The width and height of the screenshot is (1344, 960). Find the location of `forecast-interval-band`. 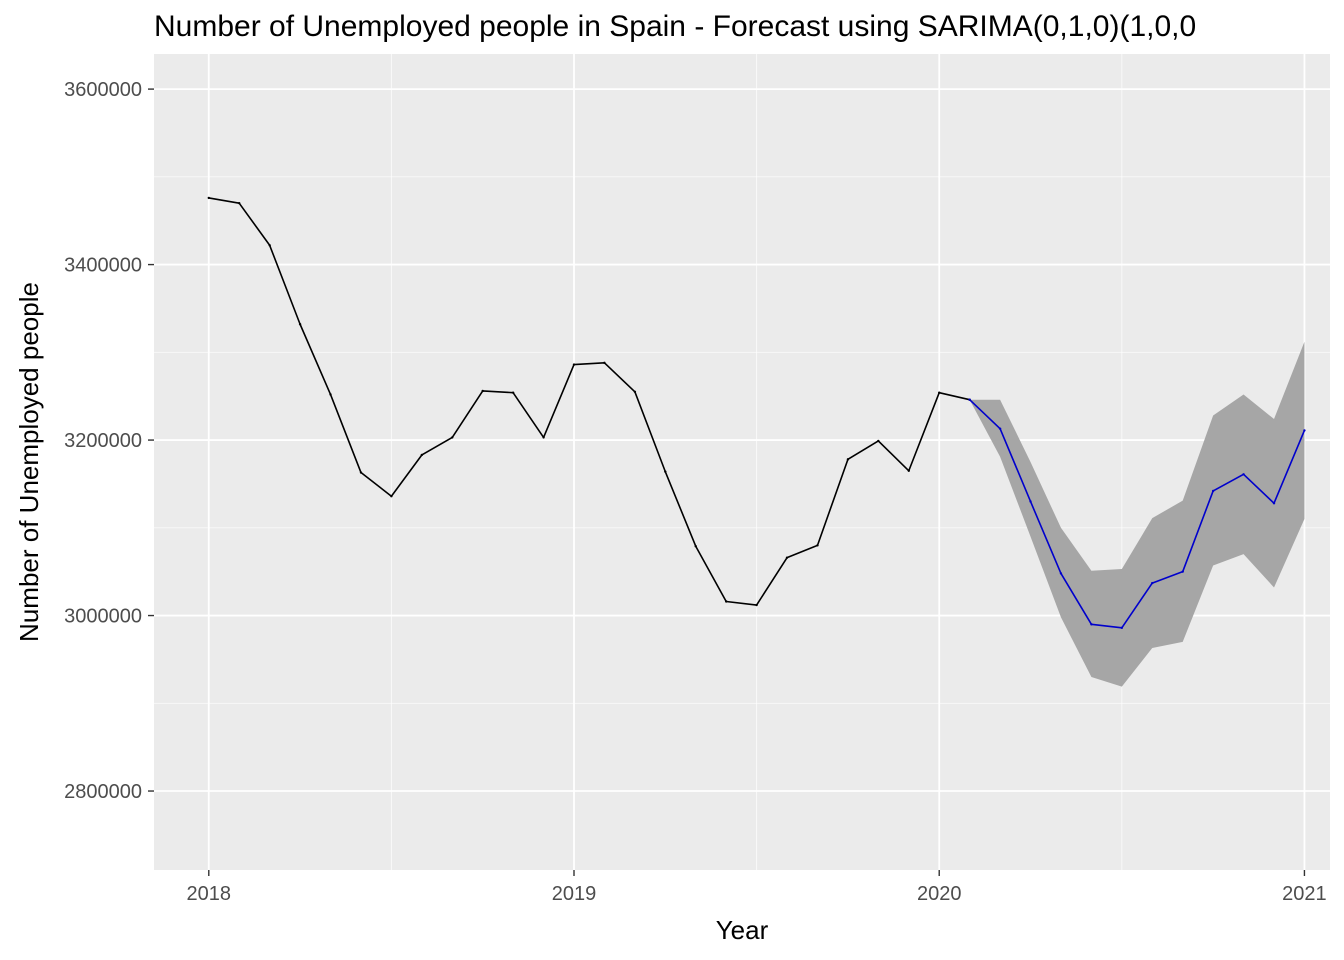

forecast-interval-band is located at coordinates (1137, 514).